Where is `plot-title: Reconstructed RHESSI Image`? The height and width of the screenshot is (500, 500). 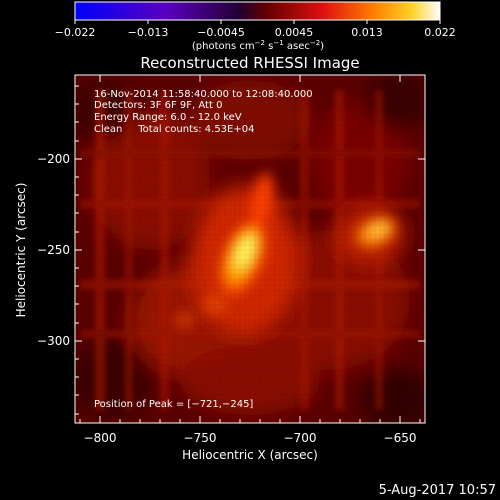
plot-title: Reconstructed RHESSI Image is located at coordinates (249, 63).